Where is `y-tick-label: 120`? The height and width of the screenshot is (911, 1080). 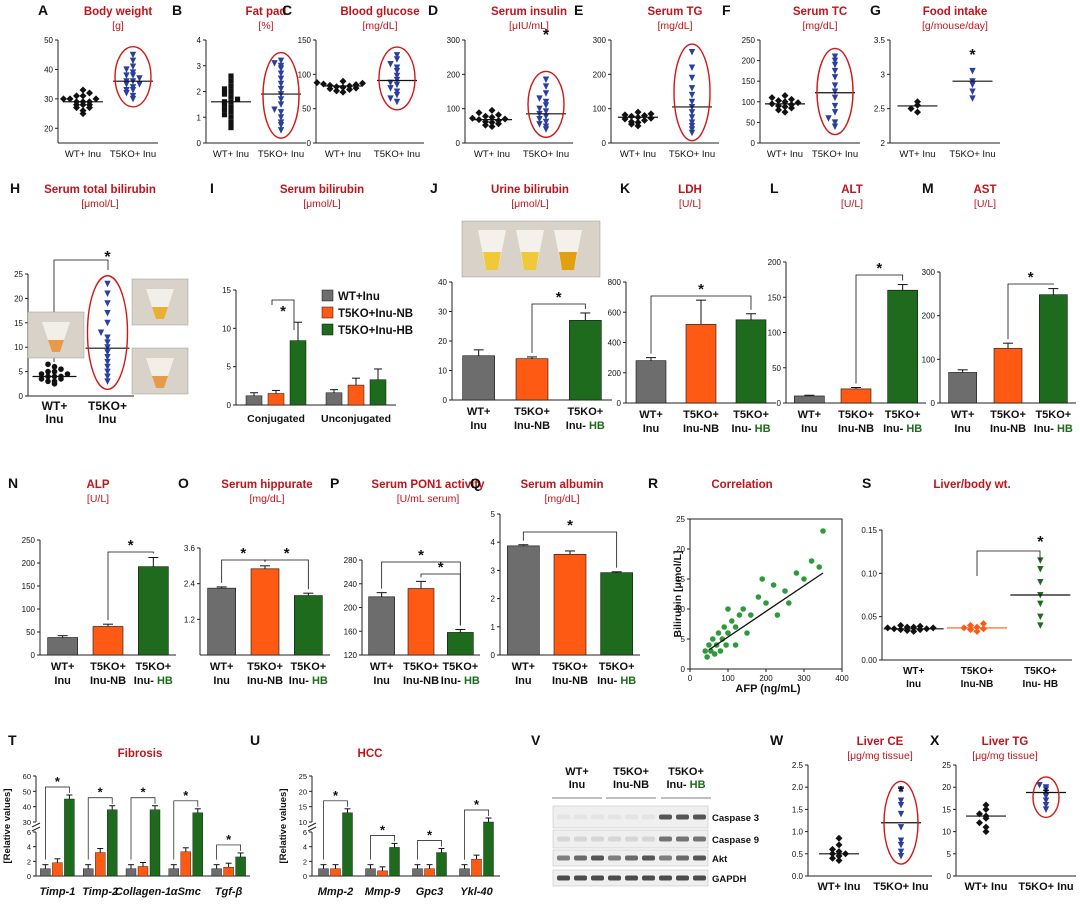 y-tick-label: 120 is located at coordinates (351, 655).